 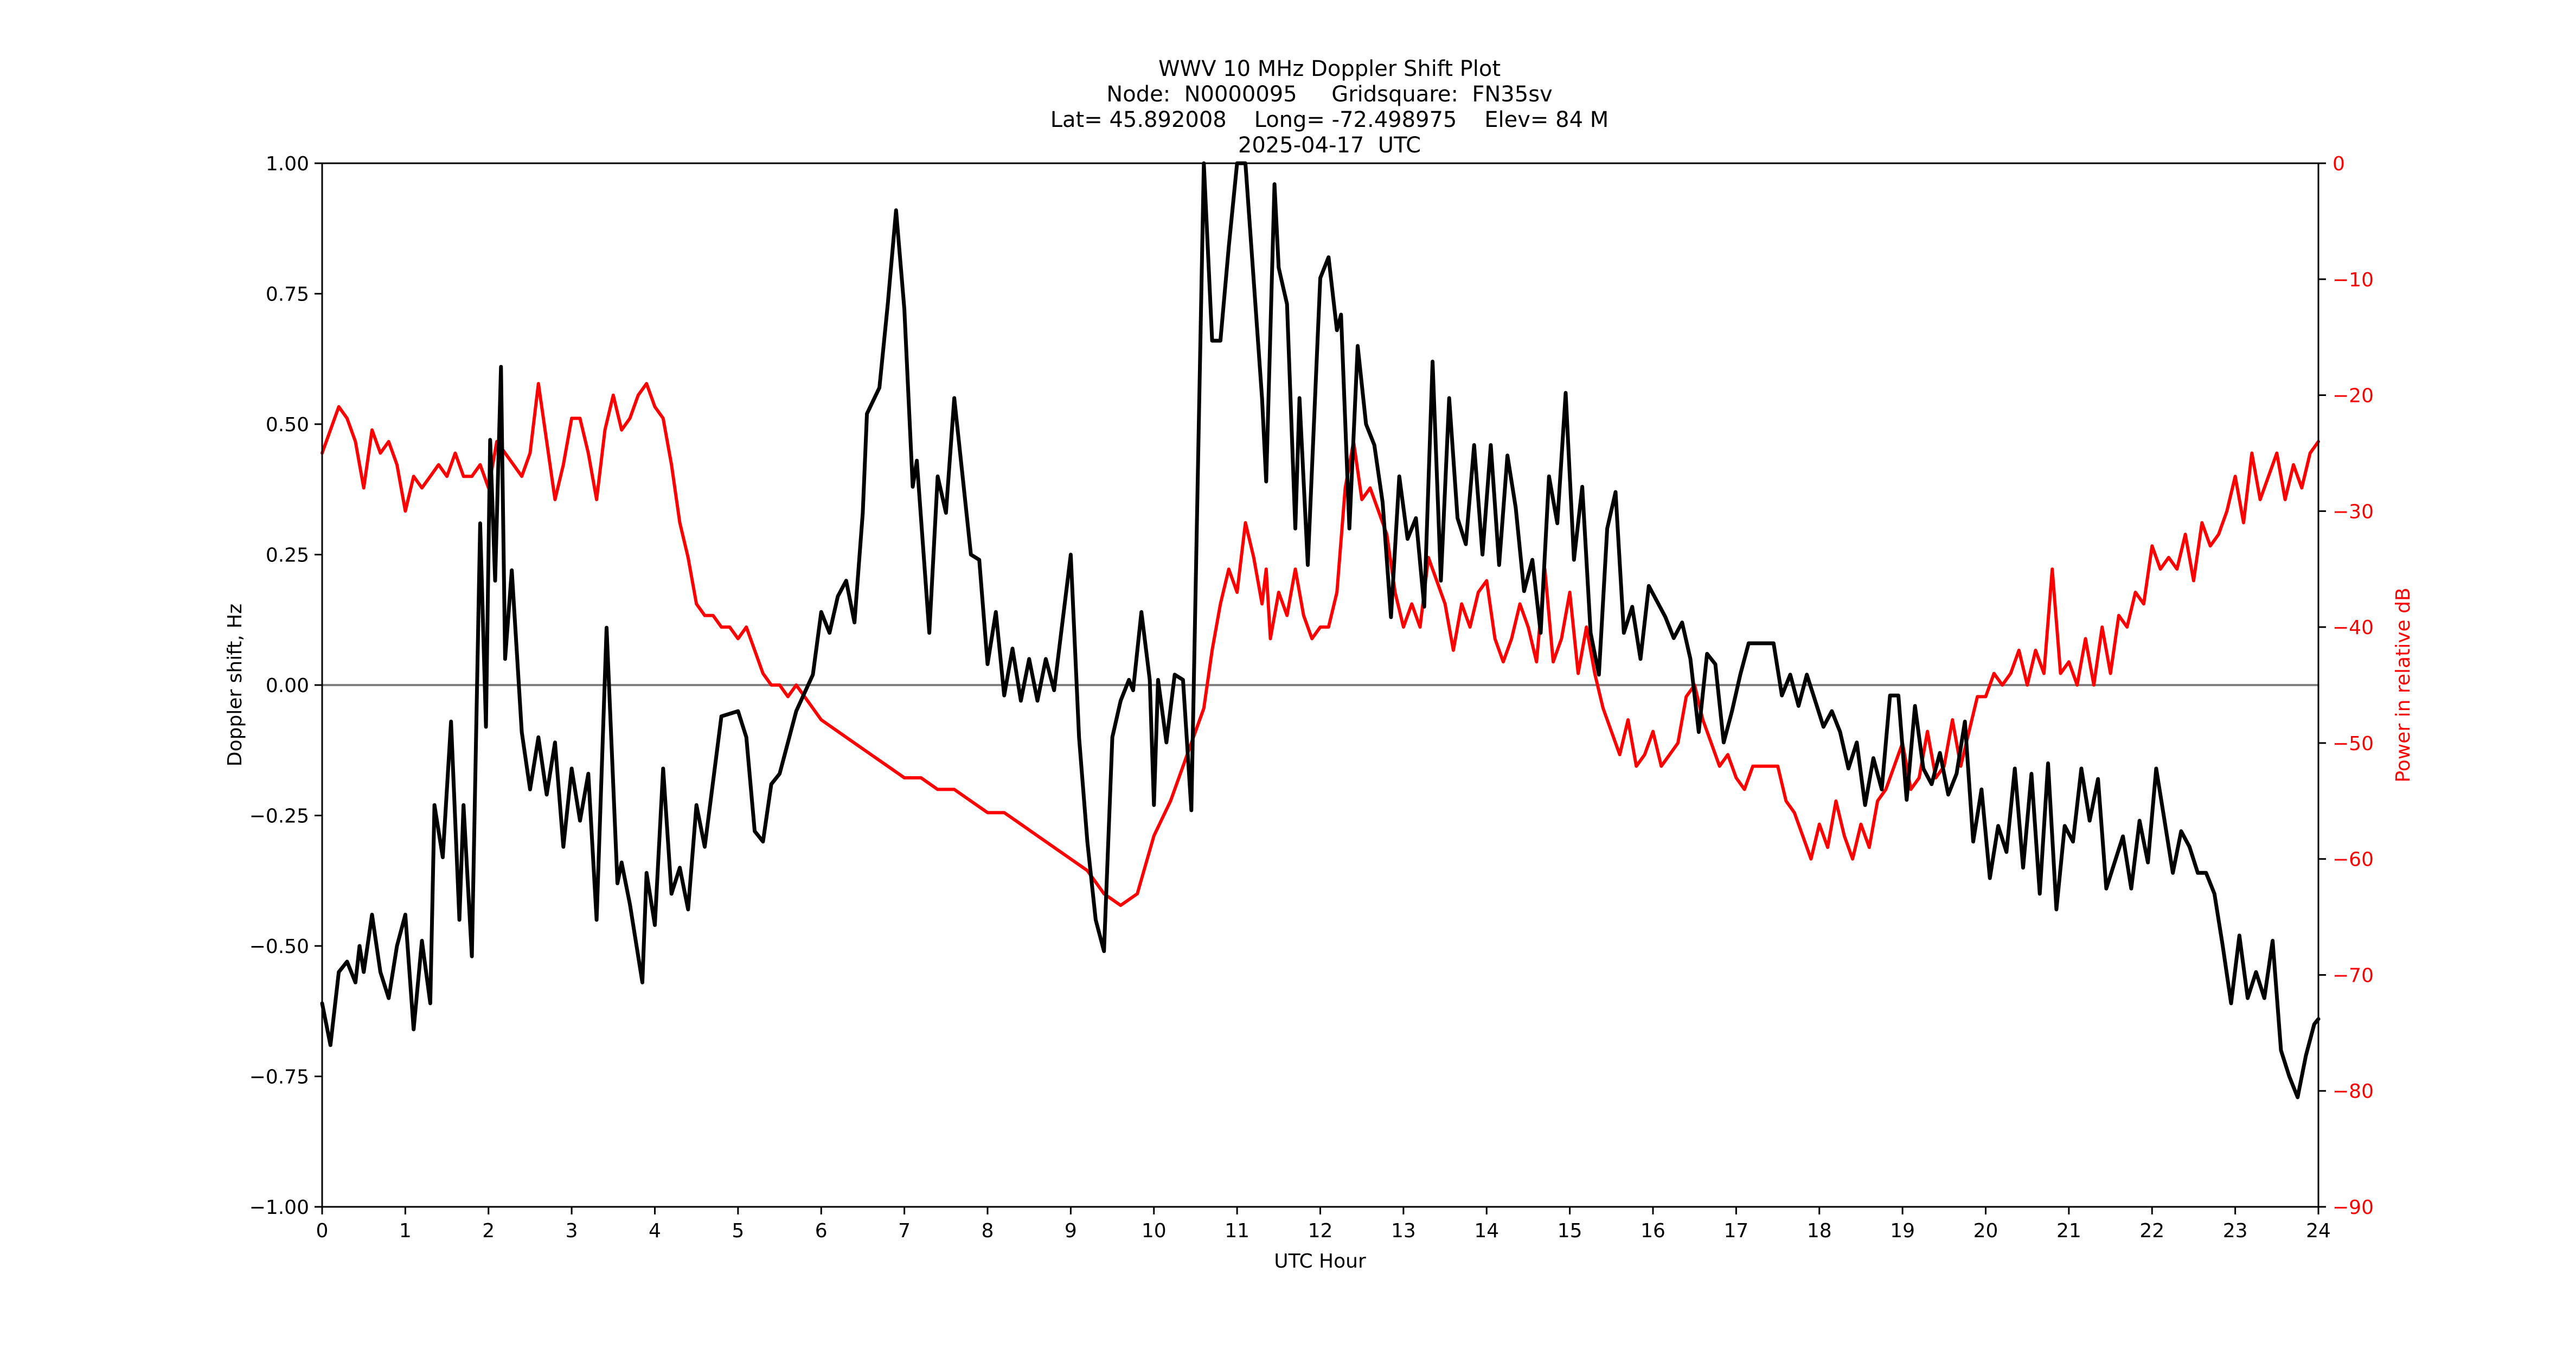 I want to click on y-axis-right: 0 −10 −20 −30 −40 −50 −60 −70 −80 −90, so click(x=2346, y=686).